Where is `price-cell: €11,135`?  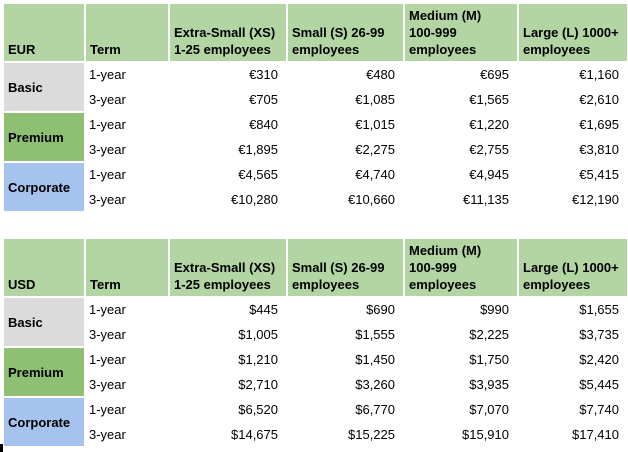 price-cell: €11,135 is located at coordinates (461, 199).